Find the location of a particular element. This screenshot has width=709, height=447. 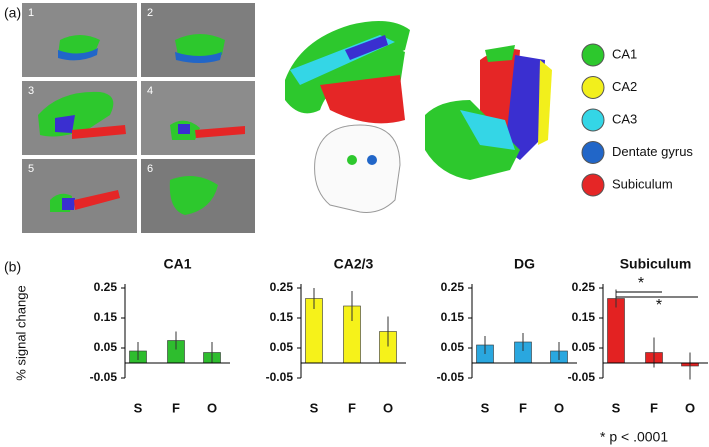

legend-label: Dentate gyrus is located at coordinates (652, 151).